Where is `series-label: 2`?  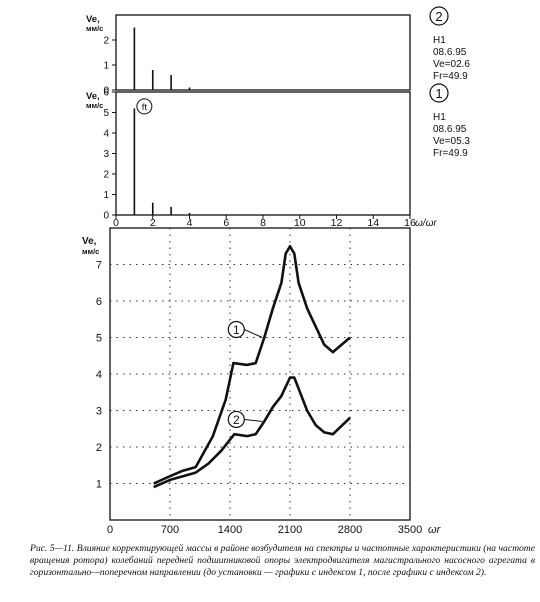 series-label: 2 is located at coordinates (236, 420).